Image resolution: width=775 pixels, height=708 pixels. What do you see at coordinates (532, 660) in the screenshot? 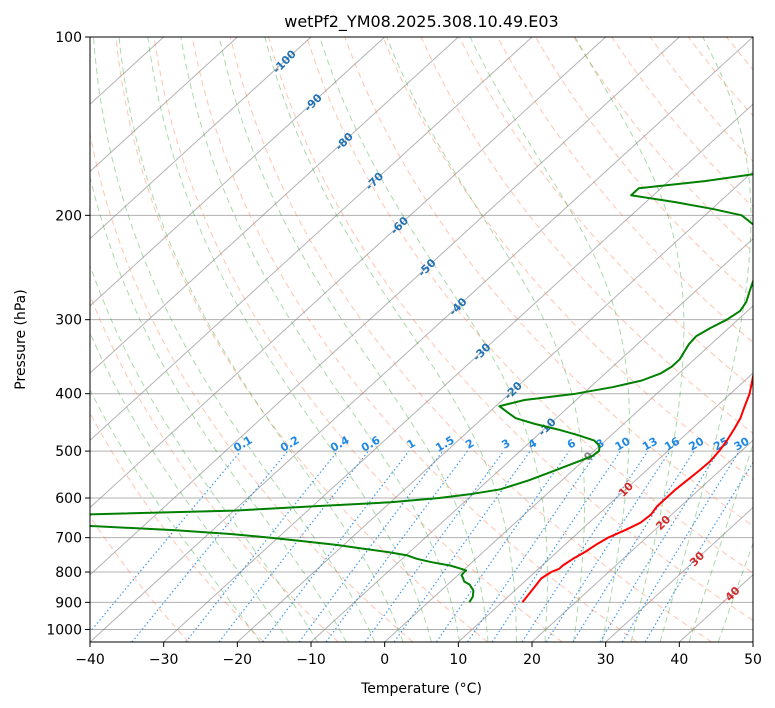
I see `x-tick-label: 20` at bounding box center [532, 660].